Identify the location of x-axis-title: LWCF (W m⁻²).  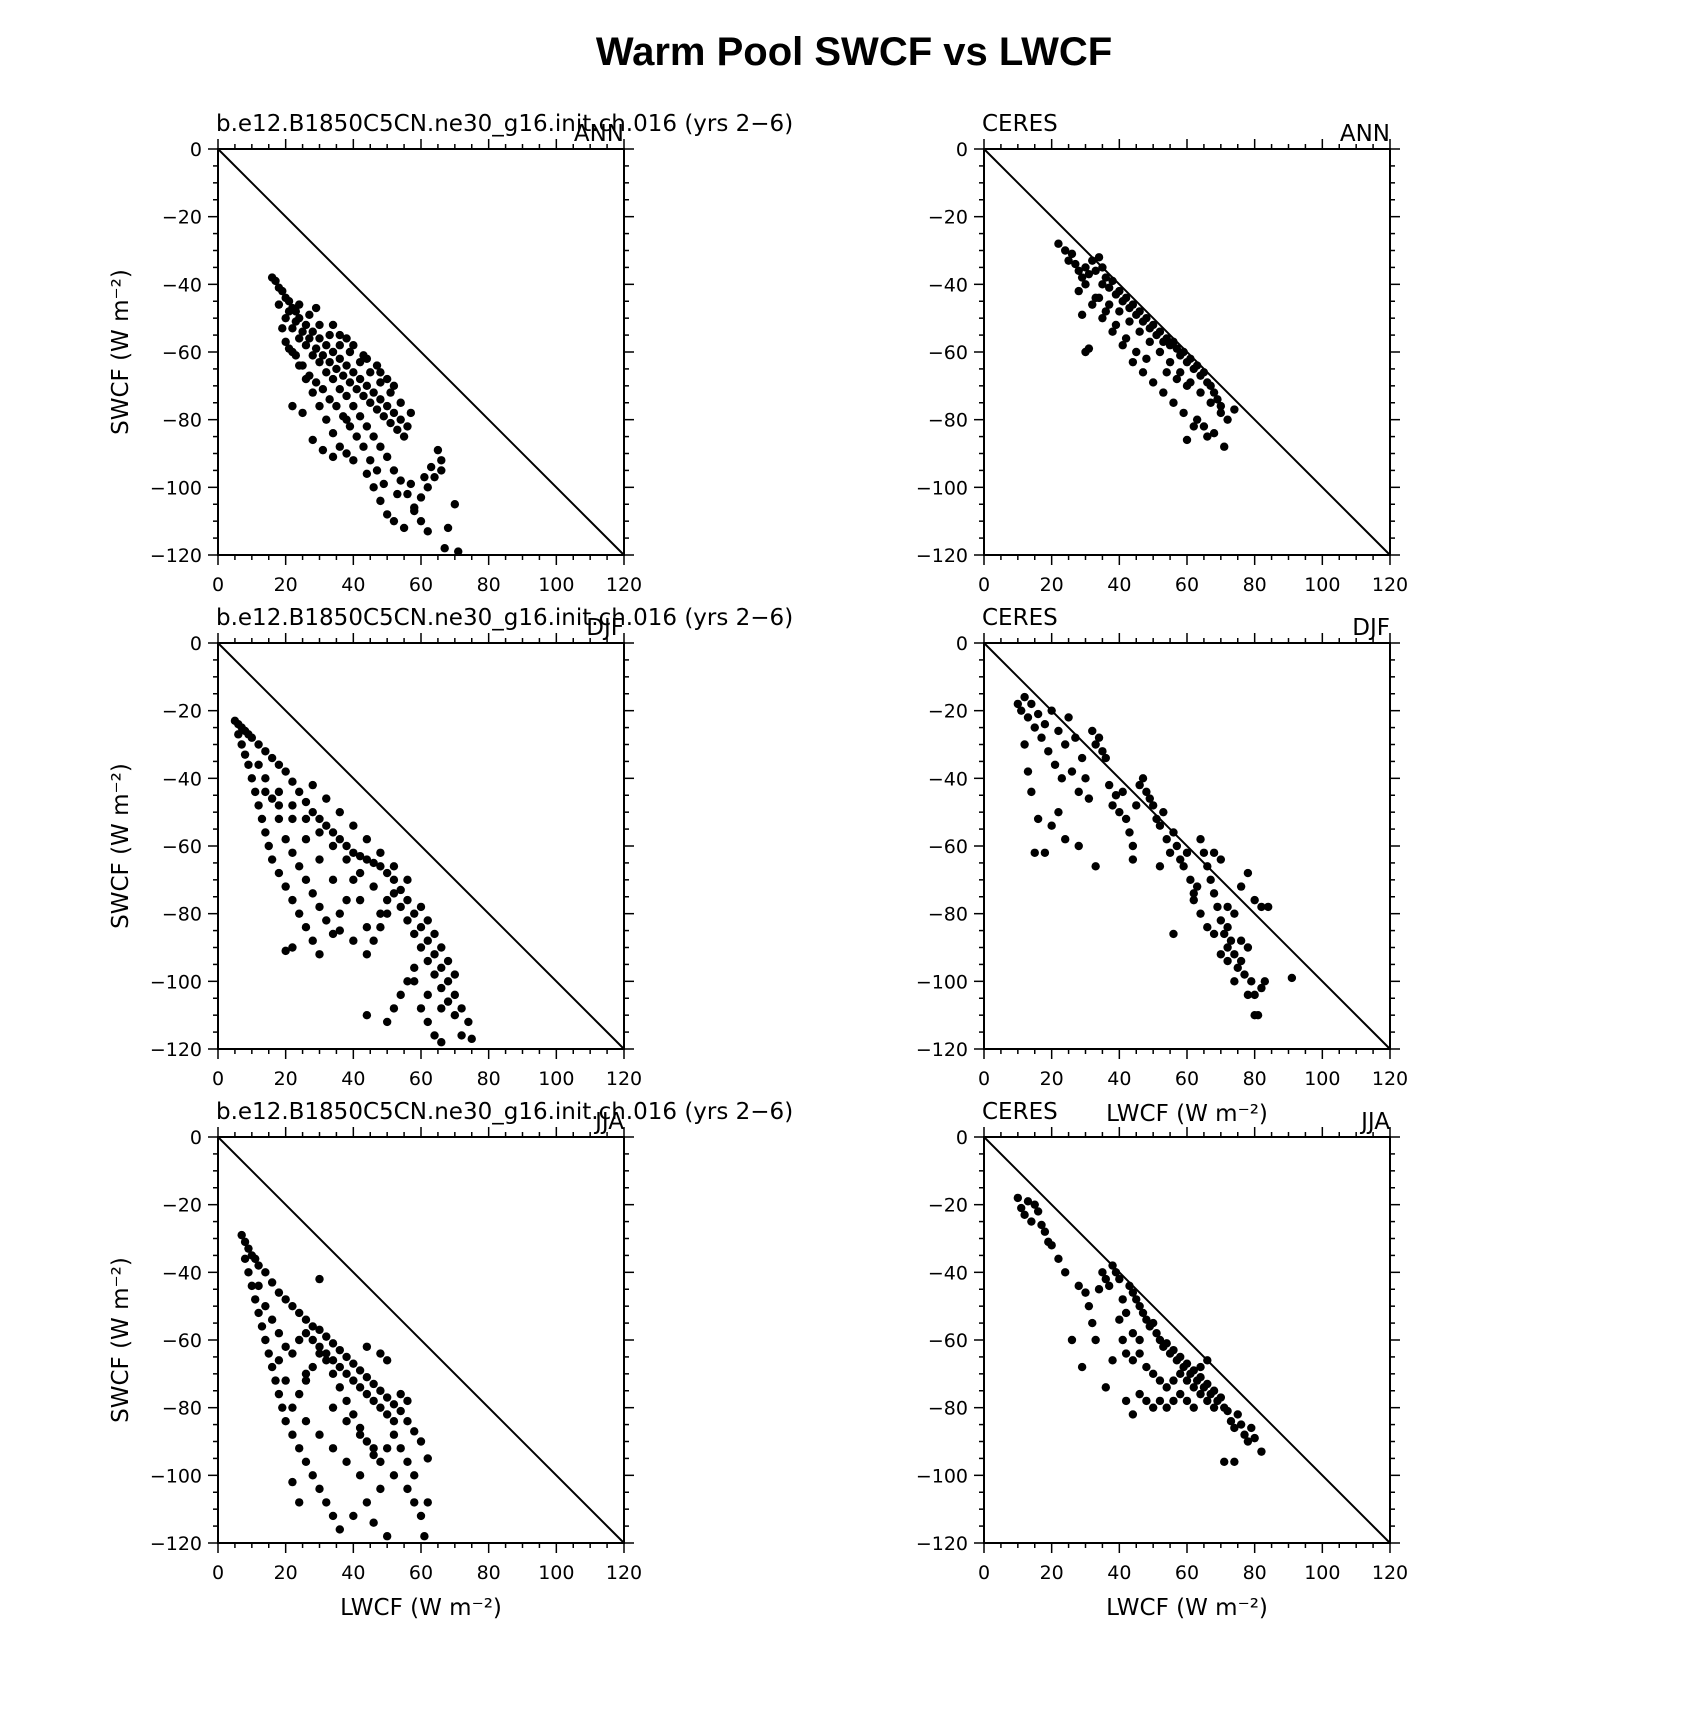
(1187, 1608).